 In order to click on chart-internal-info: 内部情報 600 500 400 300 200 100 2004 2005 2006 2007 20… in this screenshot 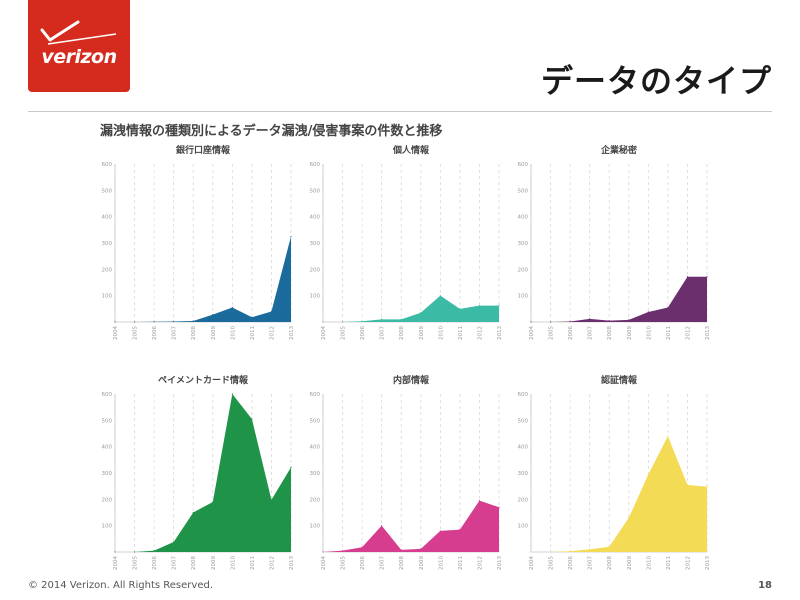, I will do `click(405, 479)`.